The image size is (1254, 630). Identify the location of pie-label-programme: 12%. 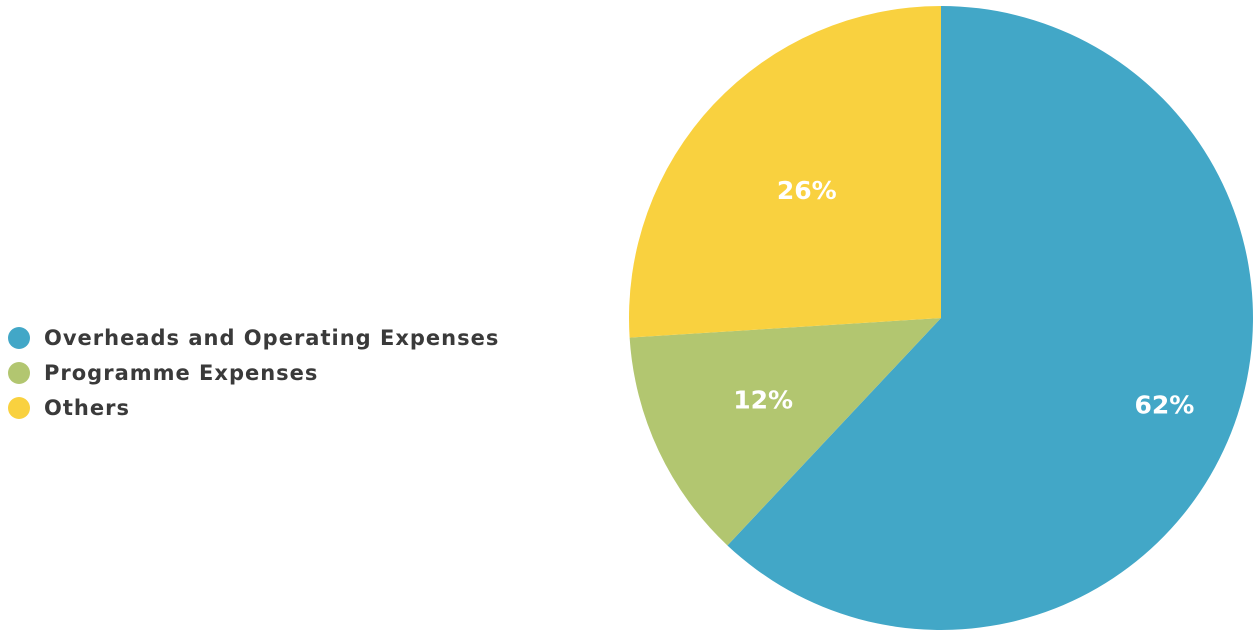
(763, 400).